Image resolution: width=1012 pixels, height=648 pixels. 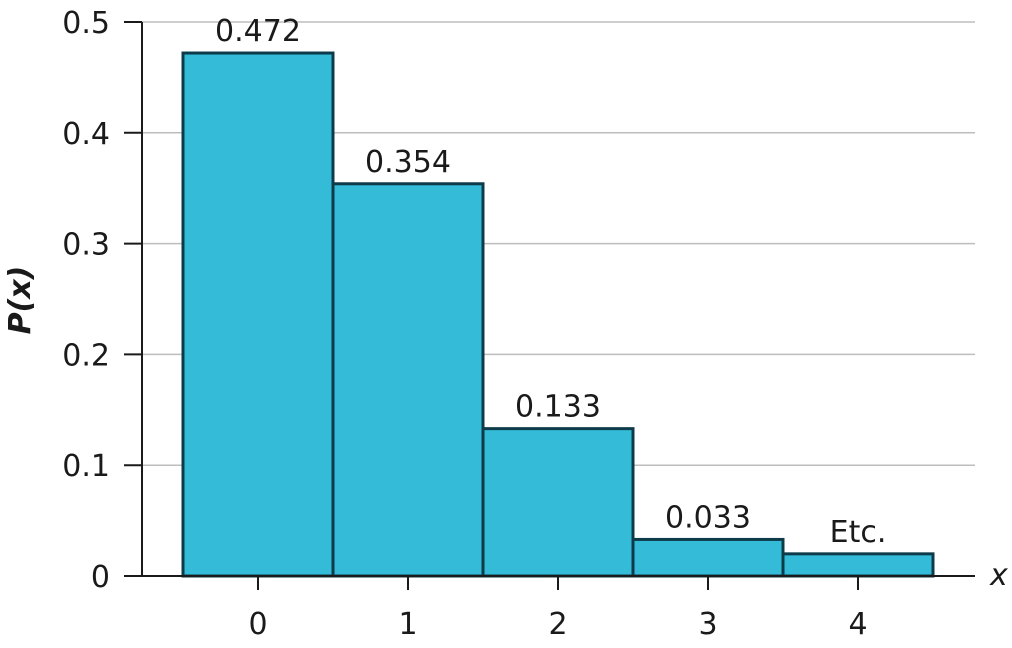 I want to click on x-tick-label: 2, so click(x=557, y=624).